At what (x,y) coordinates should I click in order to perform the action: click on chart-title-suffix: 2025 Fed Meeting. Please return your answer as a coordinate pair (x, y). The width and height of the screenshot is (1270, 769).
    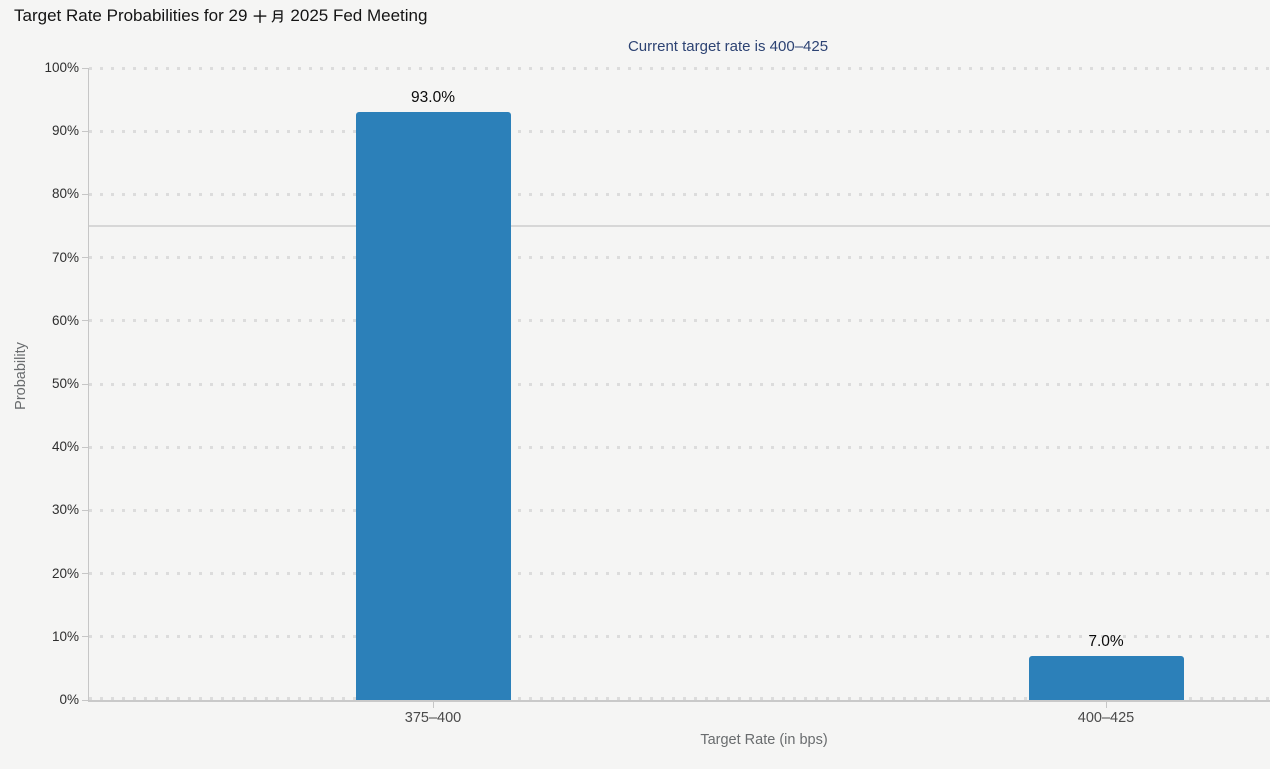
    Looking at the image, I should click on (359, 15).